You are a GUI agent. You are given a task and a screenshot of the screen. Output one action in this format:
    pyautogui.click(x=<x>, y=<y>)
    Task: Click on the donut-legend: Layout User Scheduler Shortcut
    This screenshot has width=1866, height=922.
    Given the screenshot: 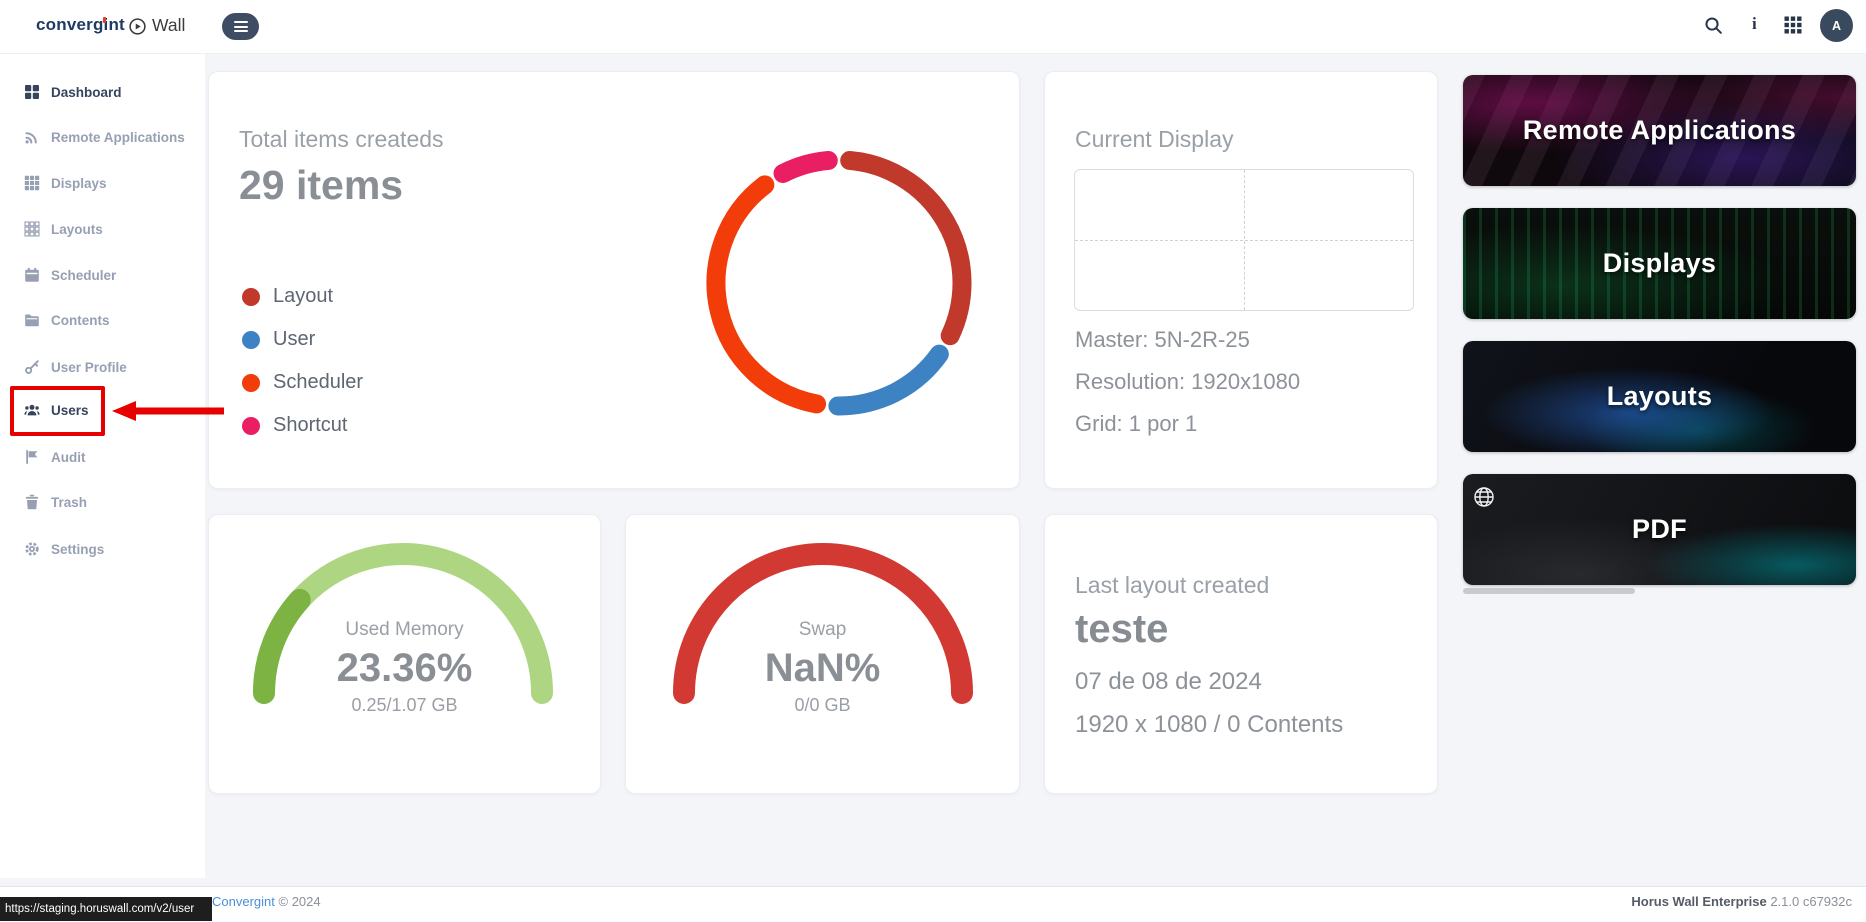 What is the action you would take?
    pyautogui.click(x=302, y=371)
    